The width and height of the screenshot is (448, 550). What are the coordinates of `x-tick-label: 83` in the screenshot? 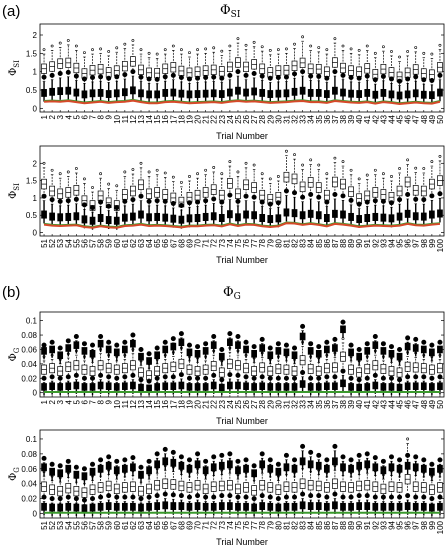 It's located at (303, 242).